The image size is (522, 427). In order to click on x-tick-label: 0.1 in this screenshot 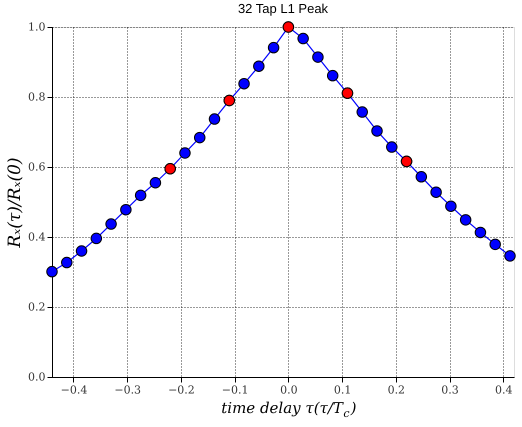, I will do `click(343, 390)`.